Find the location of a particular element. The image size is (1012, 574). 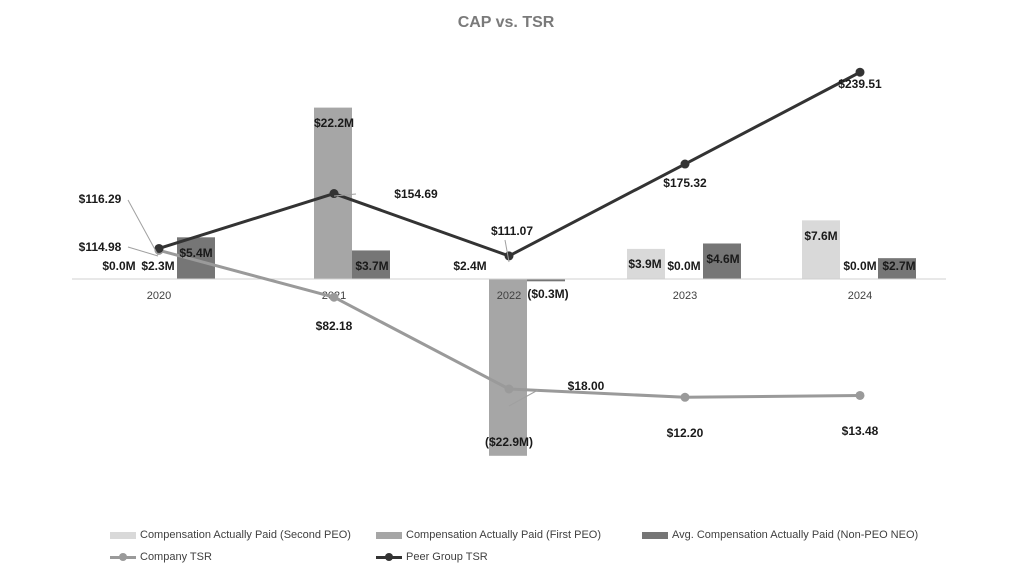

legend-swatch-first-peo is located at coordinates (389, 535).